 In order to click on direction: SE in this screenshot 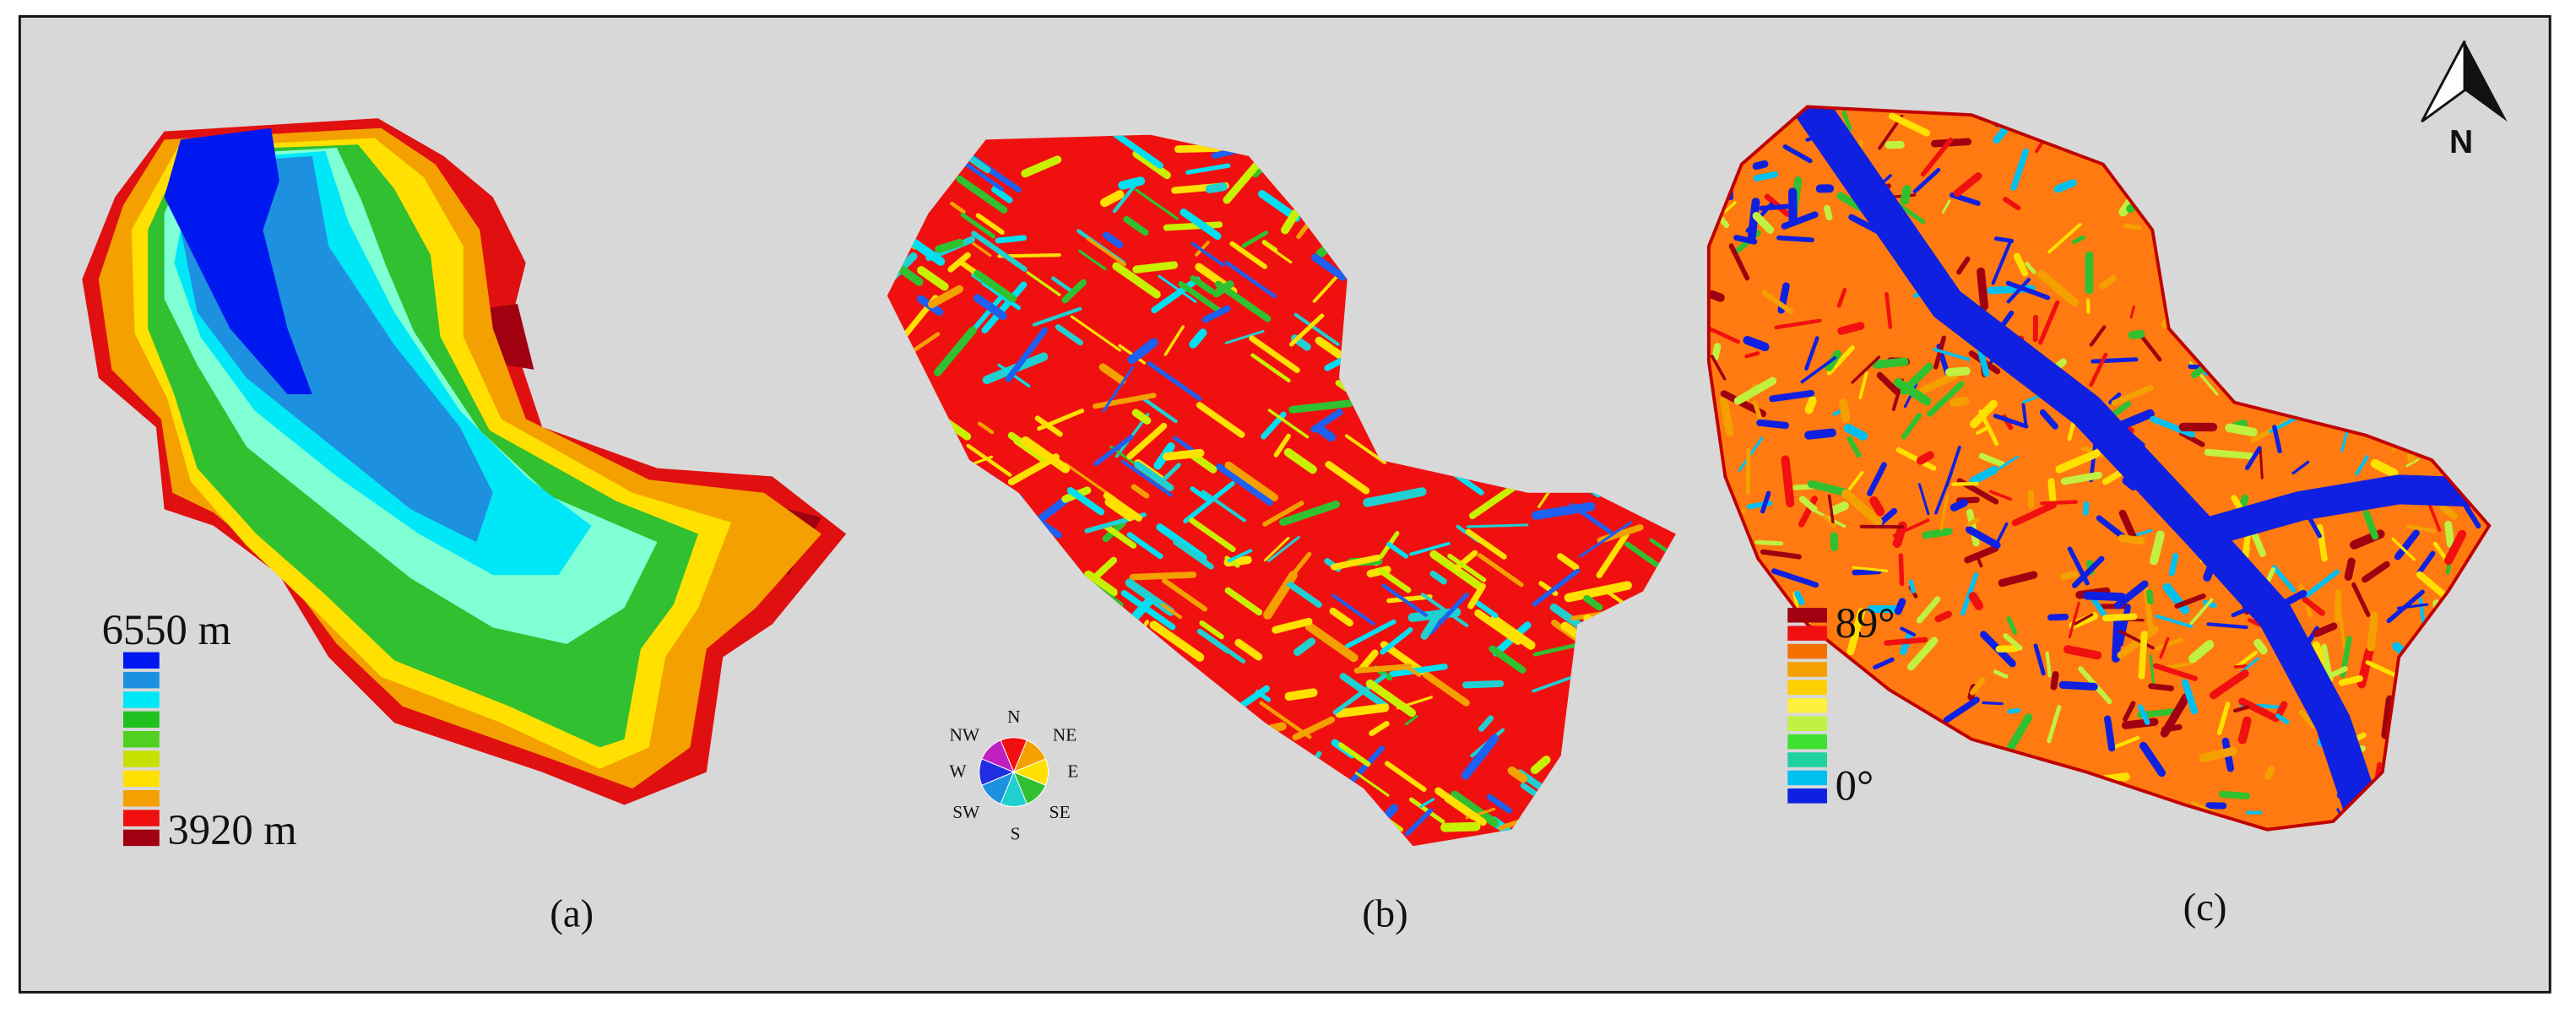, I will do `click(1060, 812)`.